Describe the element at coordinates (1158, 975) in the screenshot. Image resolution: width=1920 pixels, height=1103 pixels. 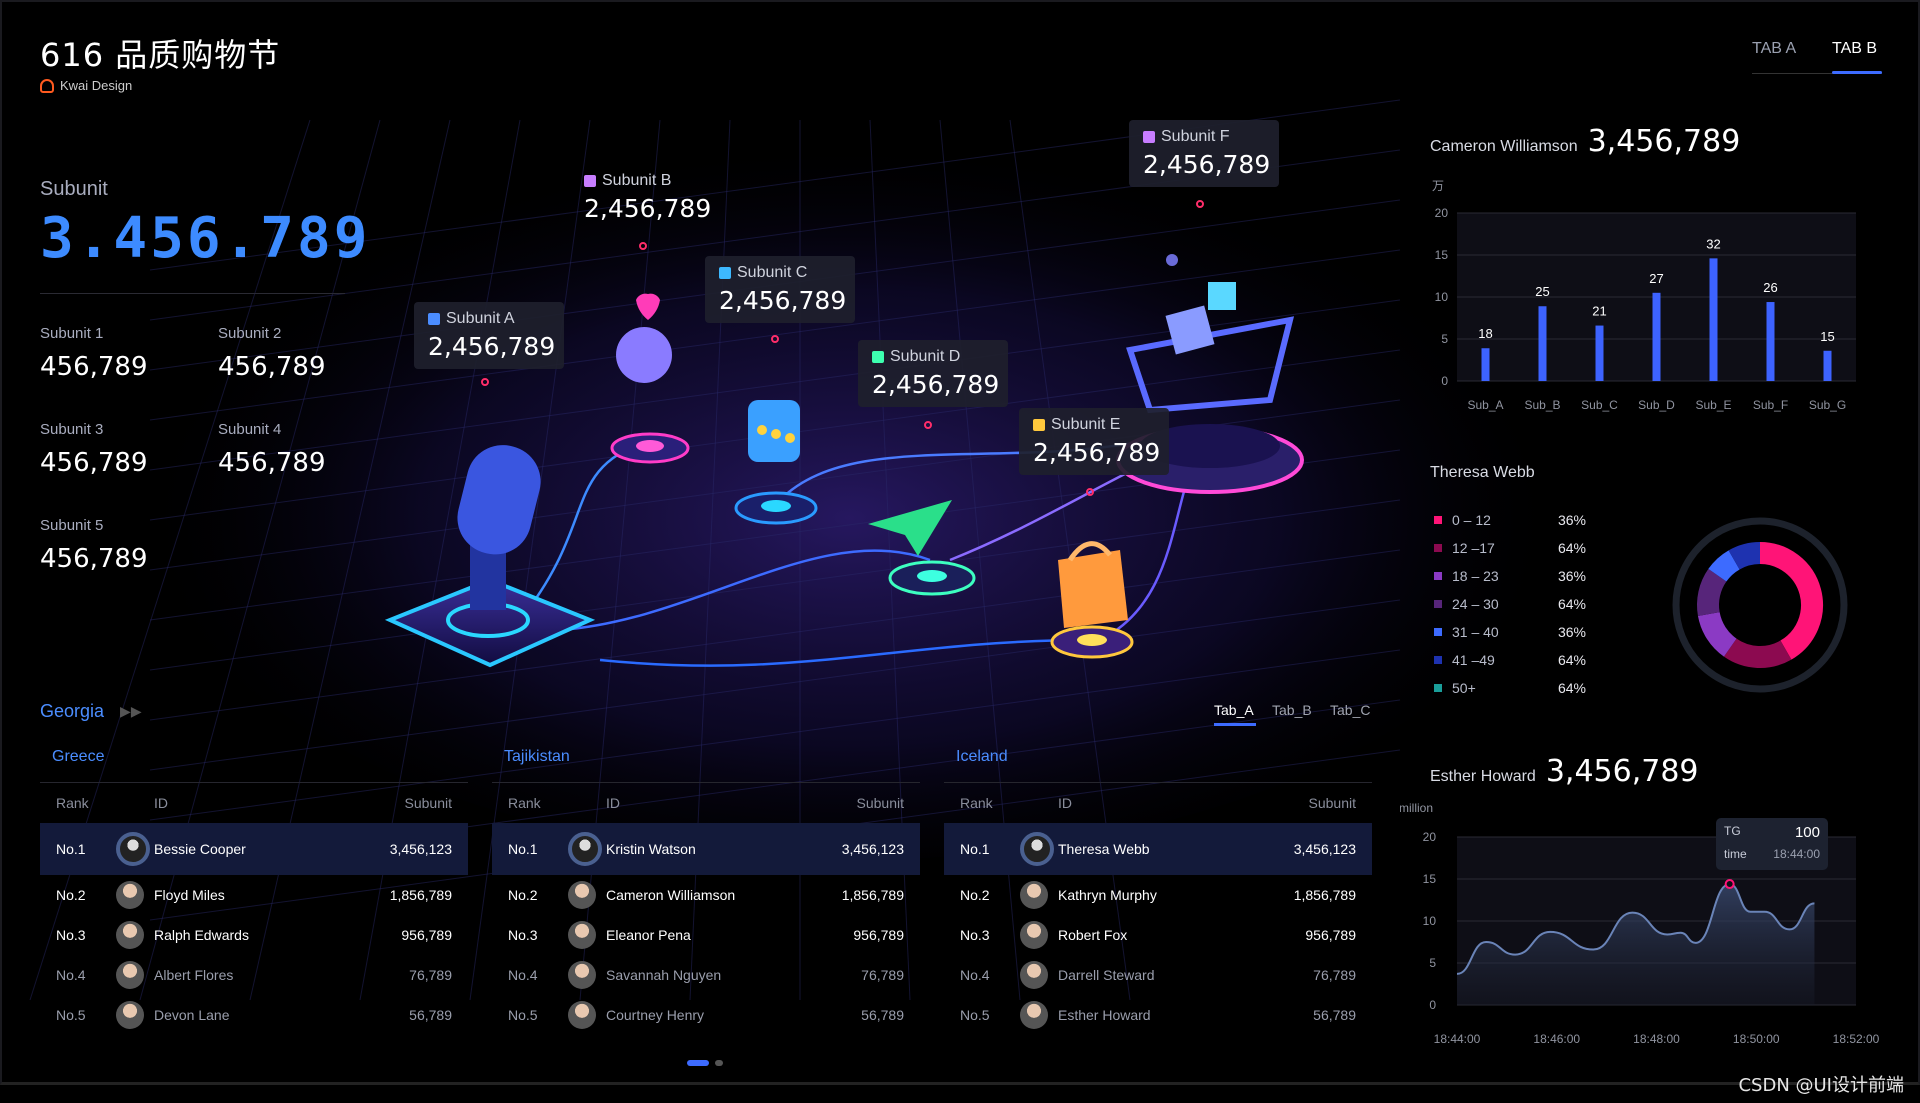
I see `table-row: No.4 Darrell Steward 76,789` at that location.